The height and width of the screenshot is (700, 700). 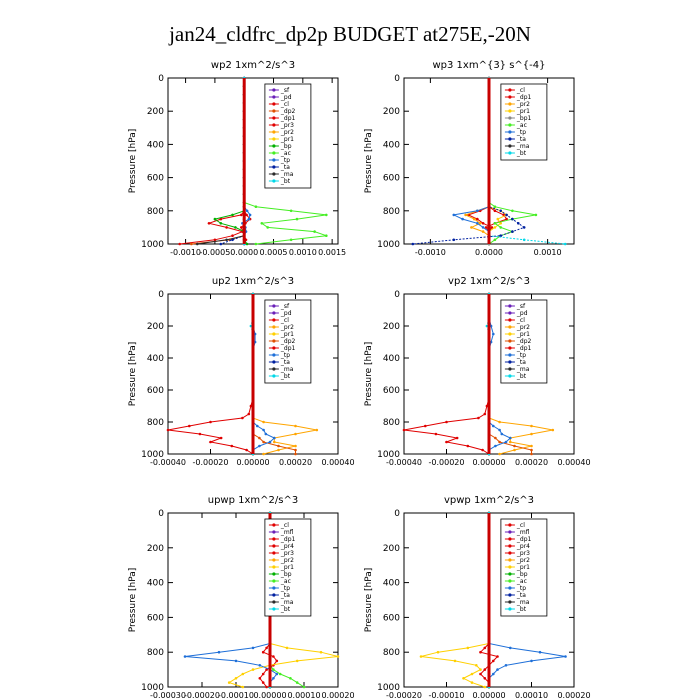 I want to click on y-tick-label: 1000, so click(x=152, y=455).